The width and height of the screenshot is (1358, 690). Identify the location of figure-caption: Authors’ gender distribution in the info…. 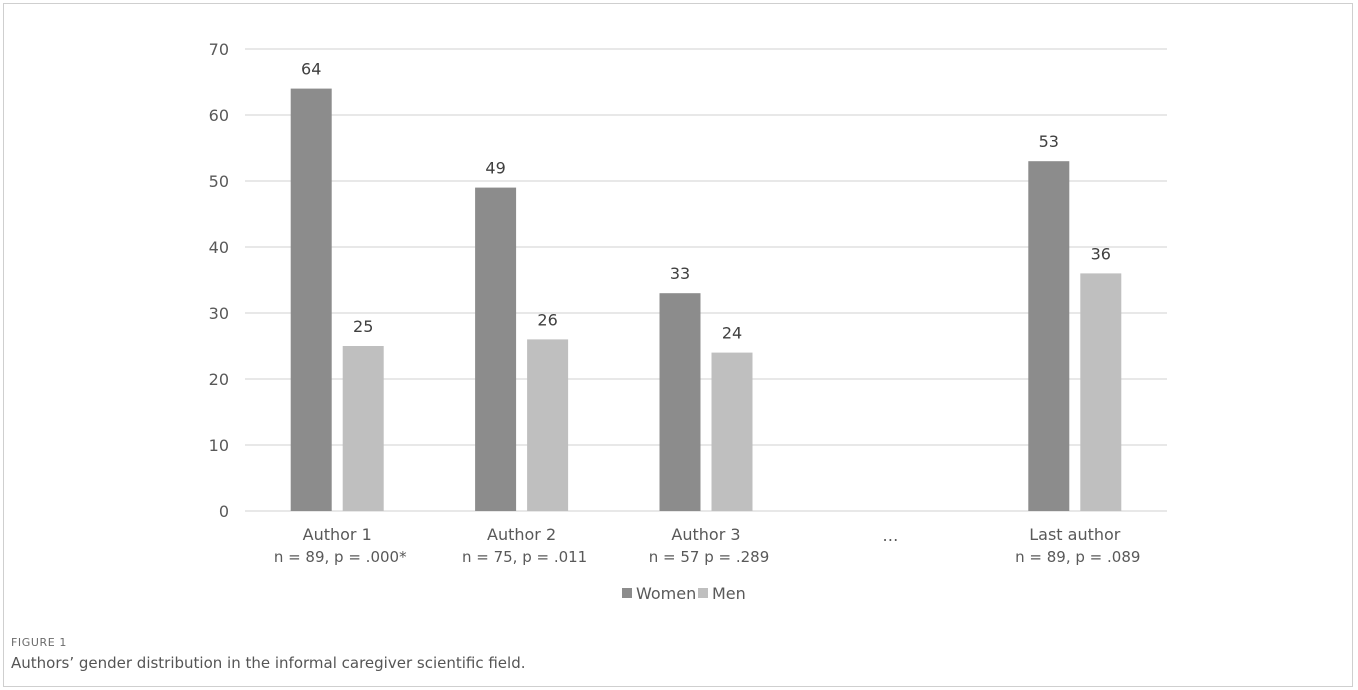
(268, 663).